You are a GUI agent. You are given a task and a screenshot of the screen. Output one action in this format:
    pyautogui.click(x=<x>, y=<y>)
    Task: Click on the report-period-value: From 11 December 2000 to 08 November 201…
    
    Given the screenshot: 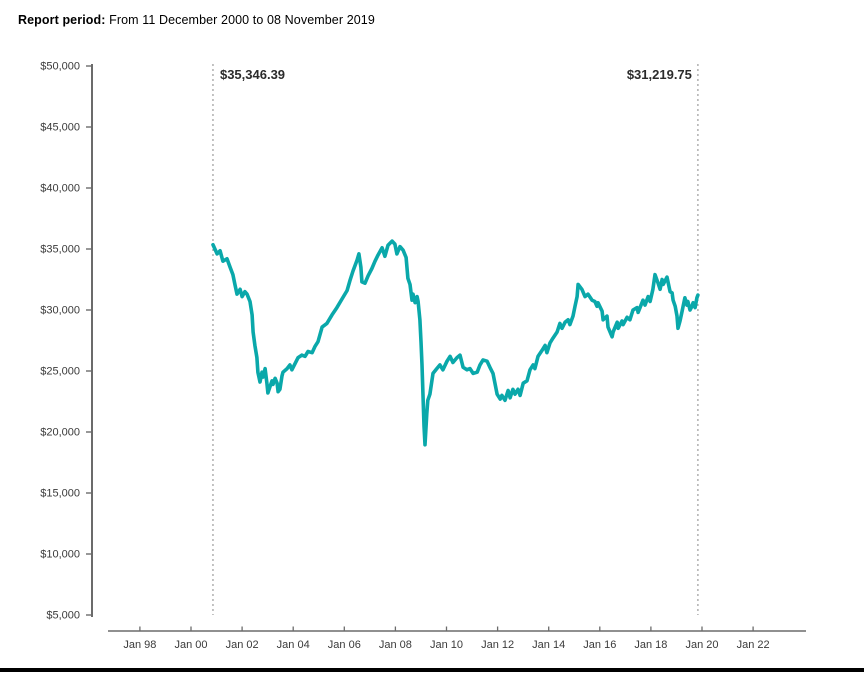 What is the action you would take?
    pyautogui.click(x=242, y=20)
    